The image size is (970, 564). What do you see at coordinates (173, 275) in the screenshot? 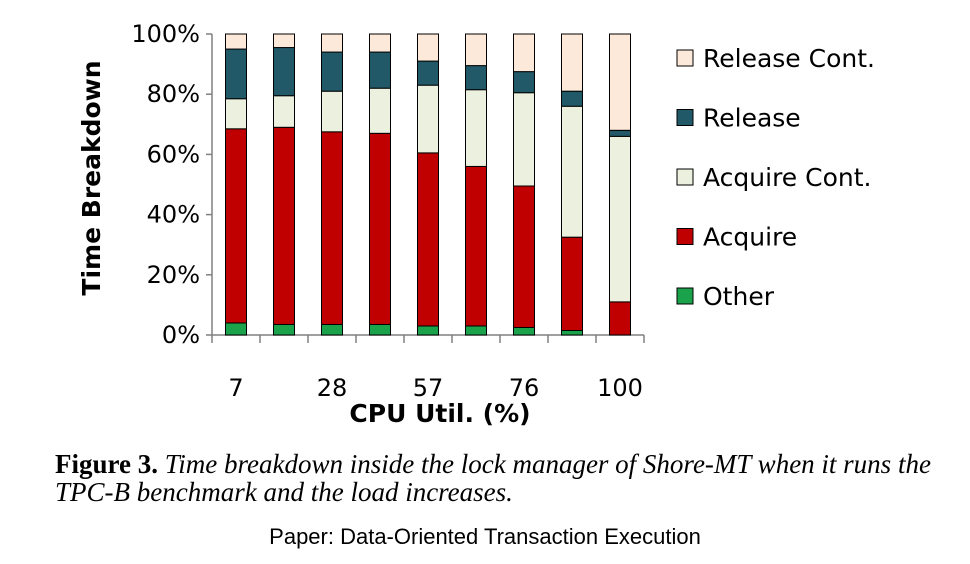
I see `y-tick-label: 20%` at bounding box center [173, 275].